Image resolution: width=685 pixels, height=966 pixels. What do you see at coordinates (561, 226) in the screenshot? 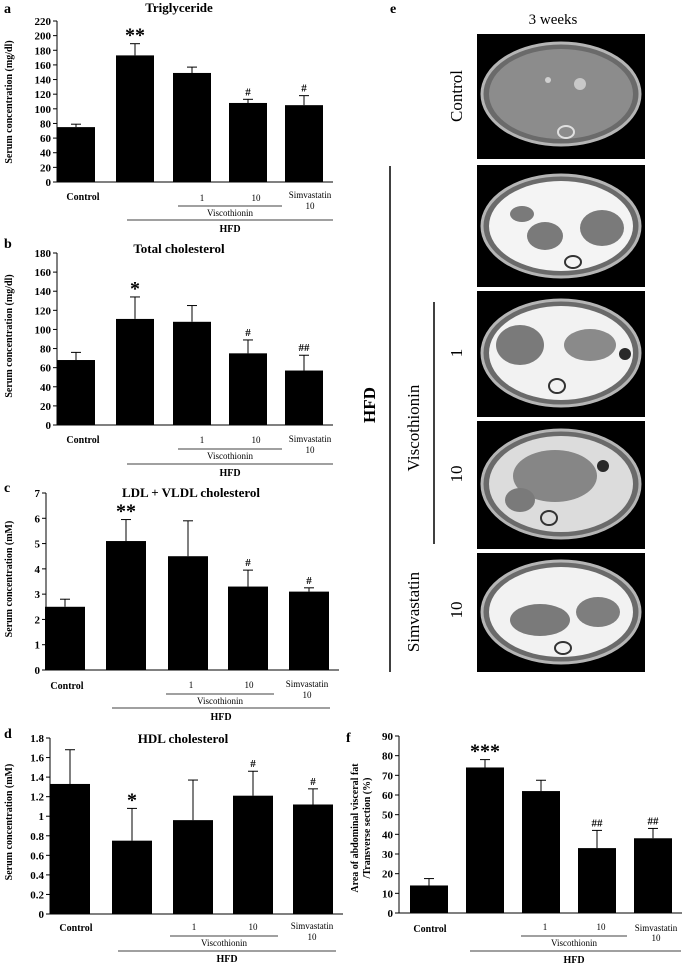
I see `ct-image-hfd` at bounding box center [561, 226].